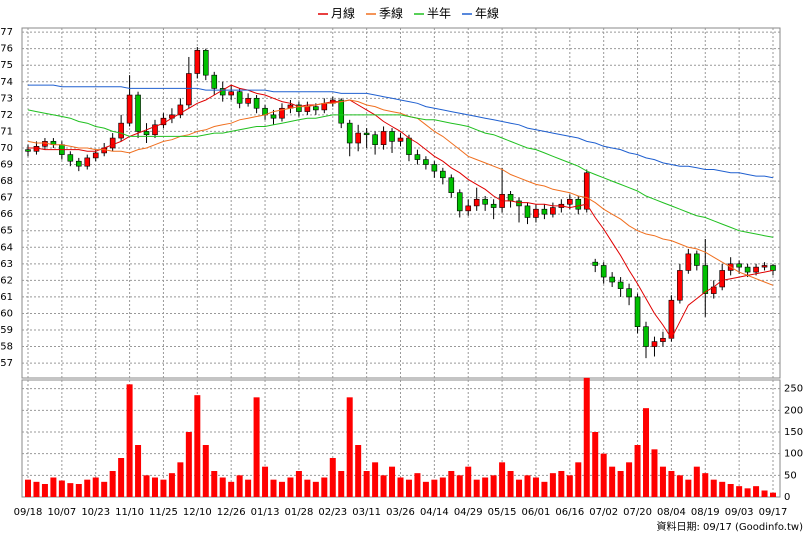 The width and height of the screenshot is (808, 544). I want to click on x-tick-label: 03/11, so click(366, 512).